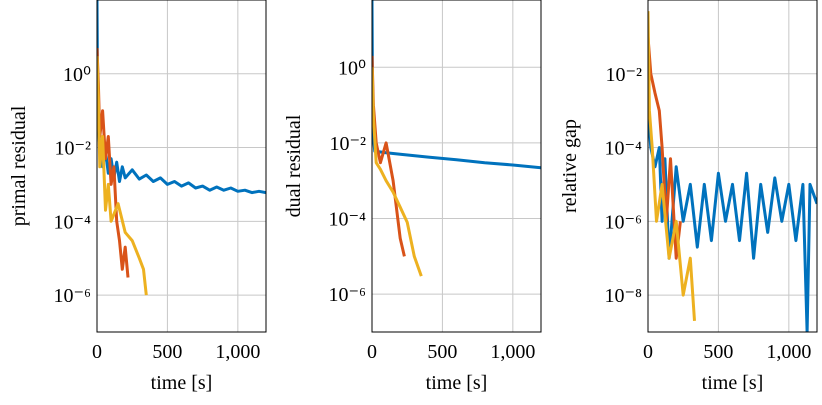  What do you see at coordinates (623, 296) in the screenshot?
I see `y-tick-label: 10⁻⁸` at bounding box center [623, 296].